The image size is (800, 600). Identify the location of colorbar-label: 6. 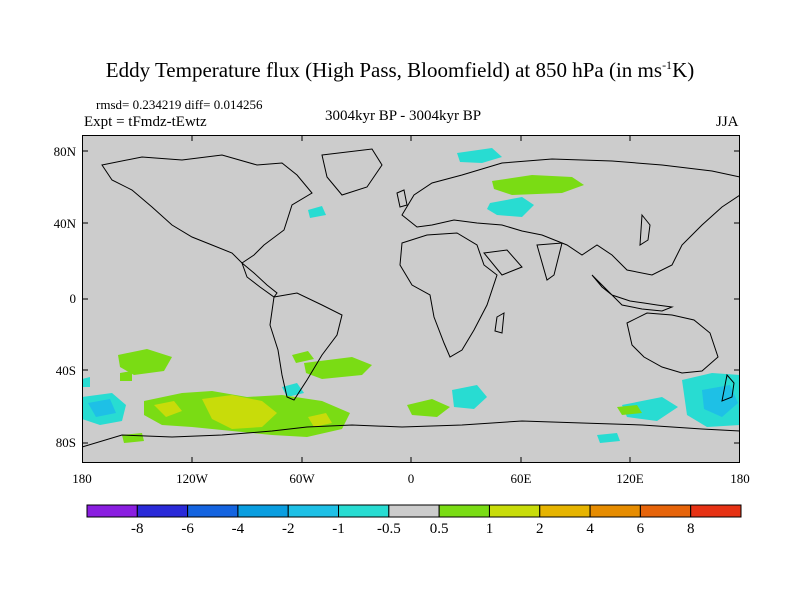
(640, 529).